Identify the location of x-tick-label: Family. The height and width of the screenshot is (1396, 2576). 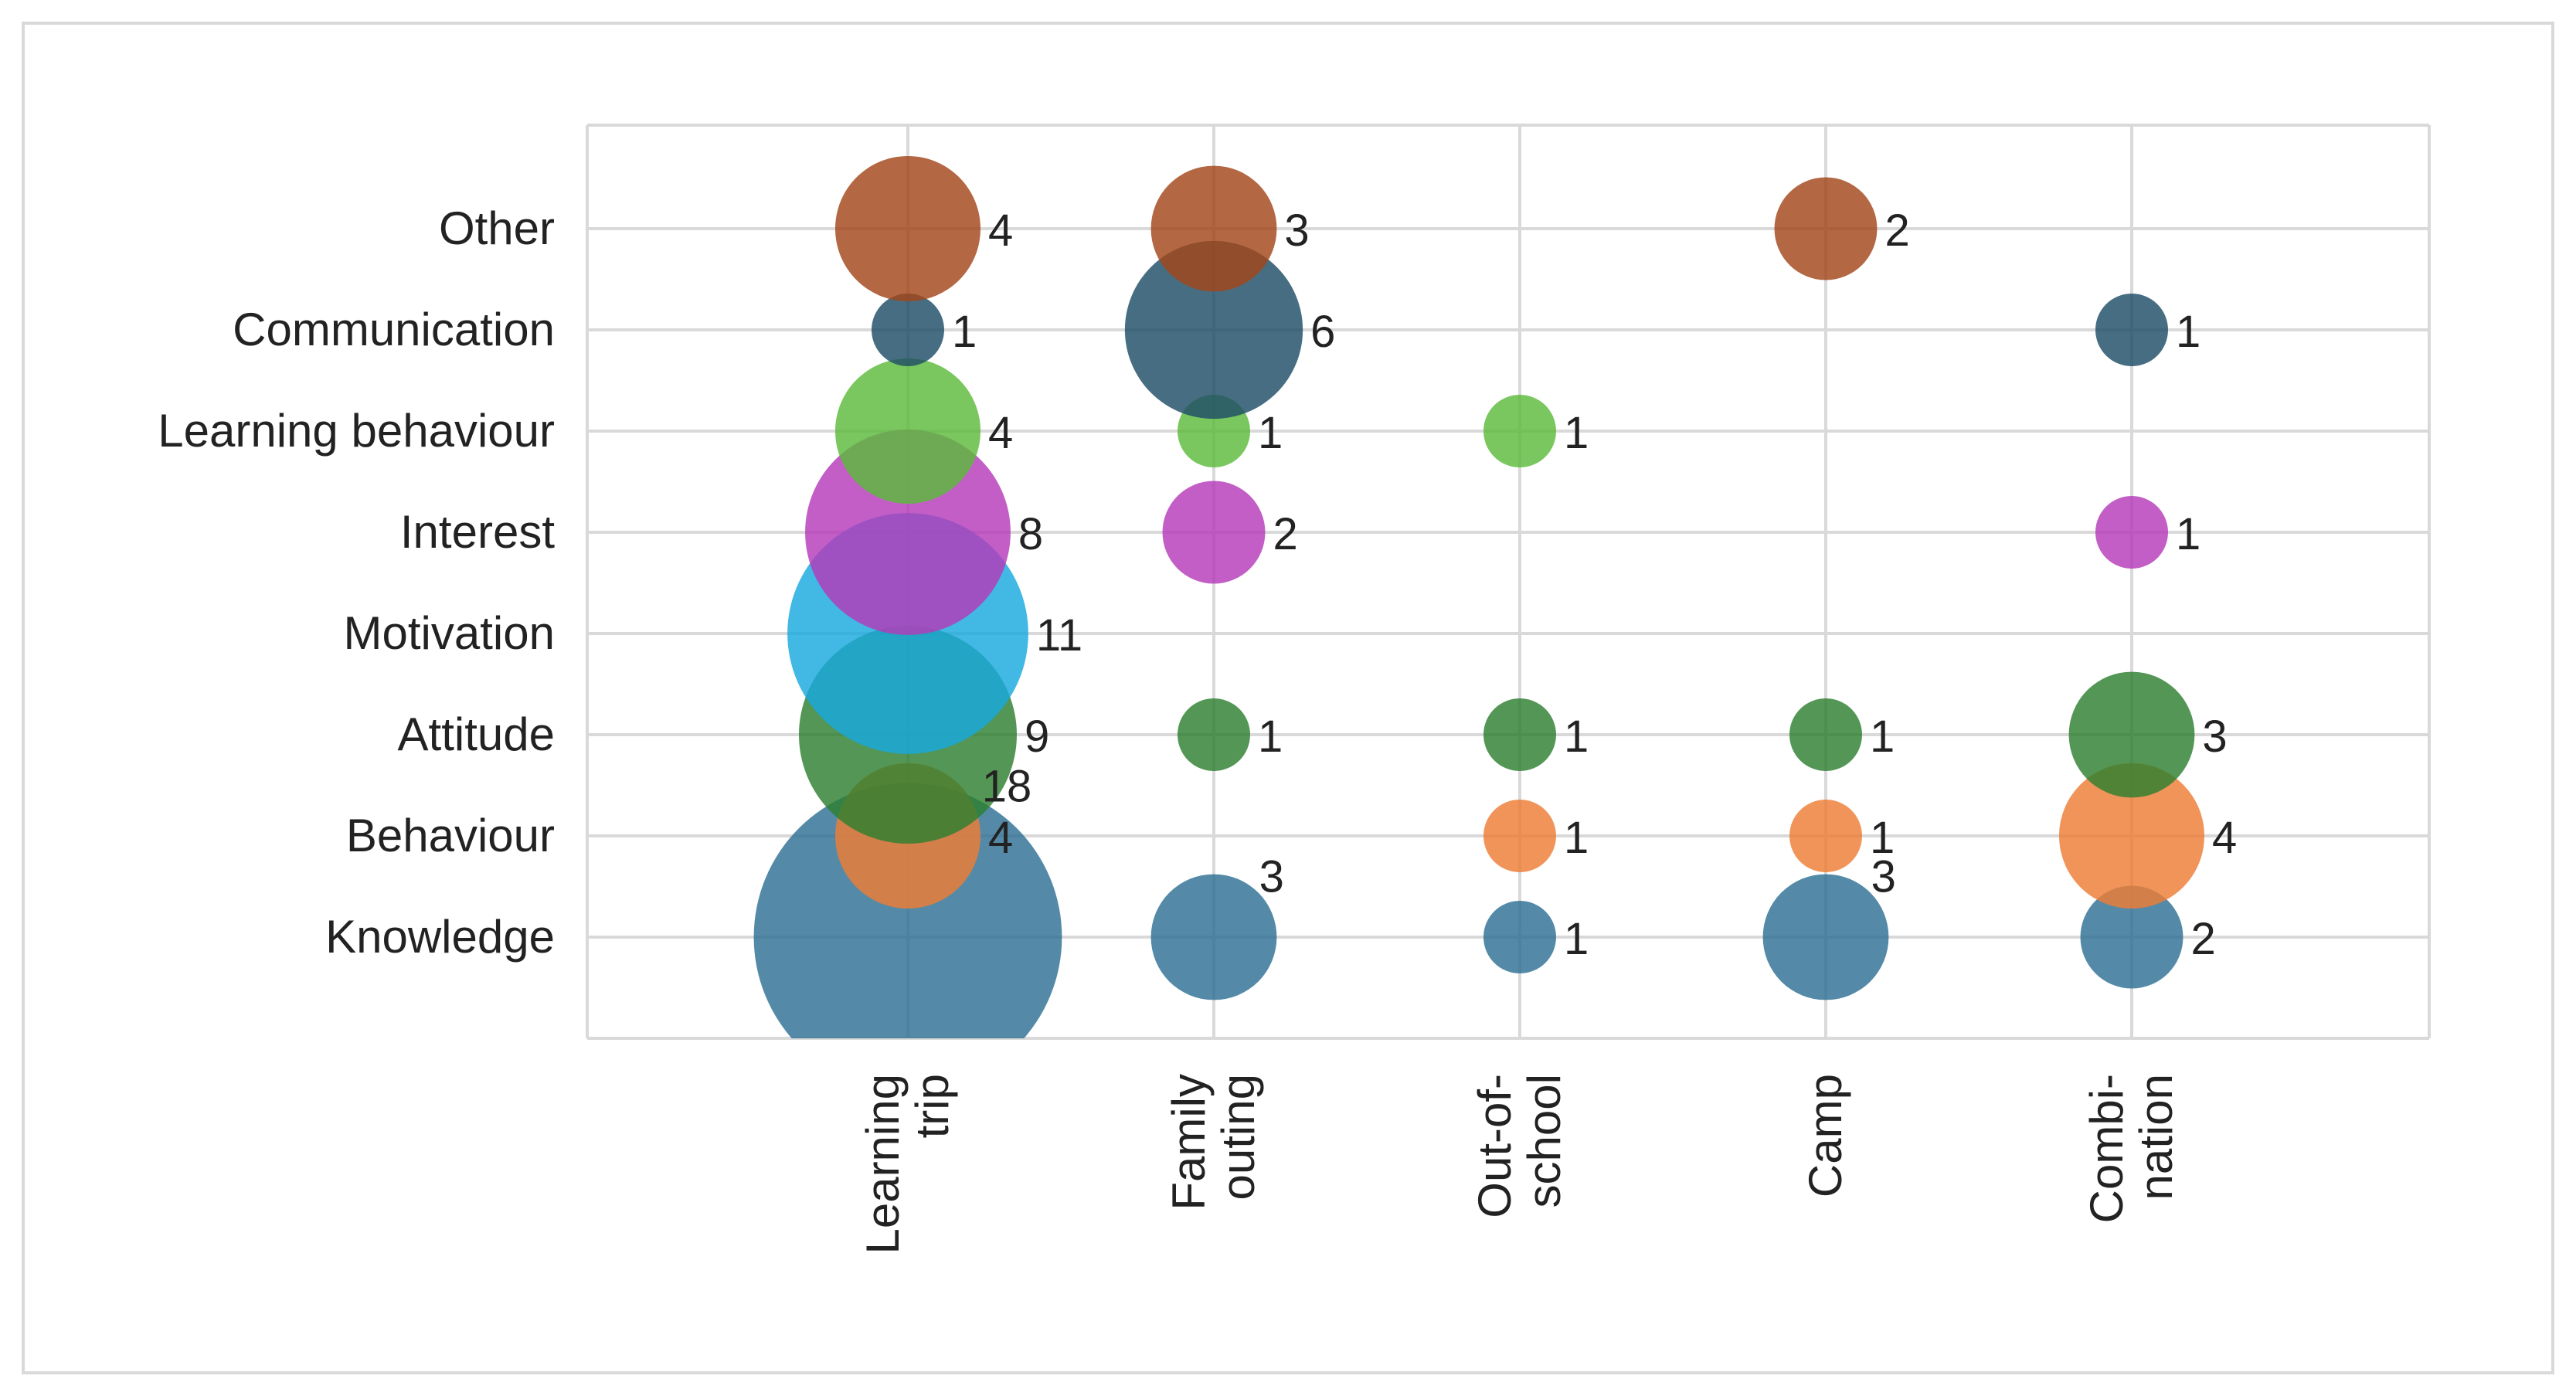
(1189, 1142).